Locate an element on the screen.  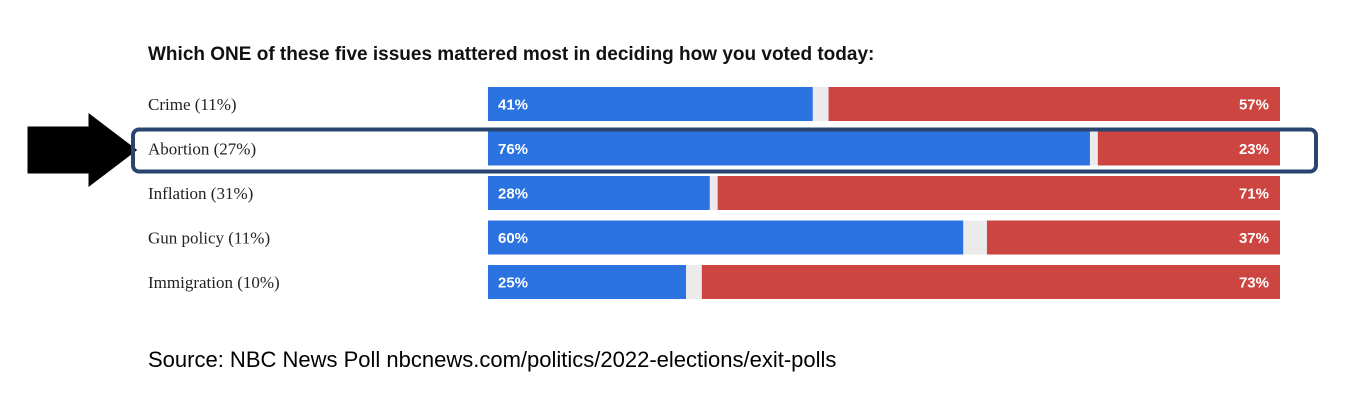
highlight-box is located at coordinates (724, 150).